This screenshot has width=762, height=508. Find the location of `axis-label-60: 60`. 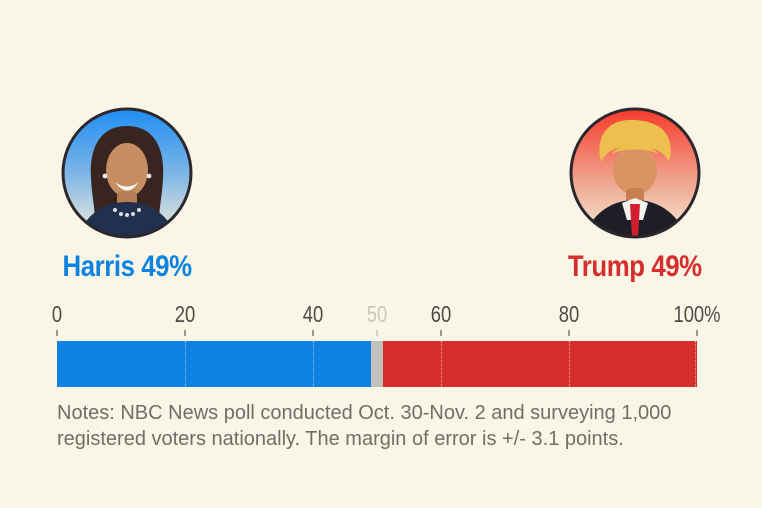

axis-label-60: 60 is located at coordinates (441, 314).